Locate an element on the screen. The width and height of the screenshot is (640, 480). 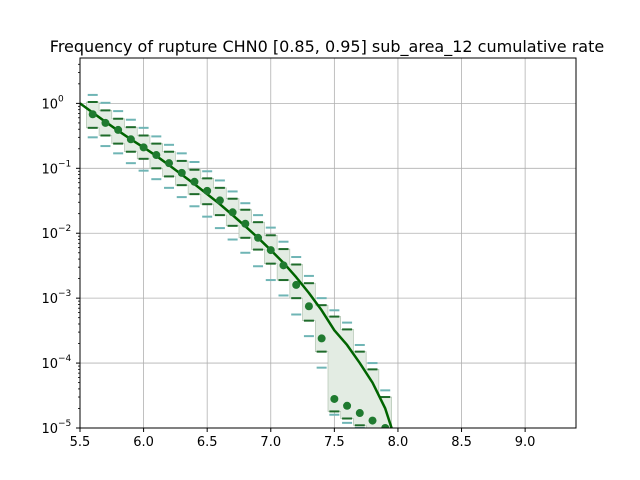
x-axis-ticks: 5.5 6.0 6.5 7.0 7.5 8.0 8.5 9.0 is located at coordinates (303, 439).